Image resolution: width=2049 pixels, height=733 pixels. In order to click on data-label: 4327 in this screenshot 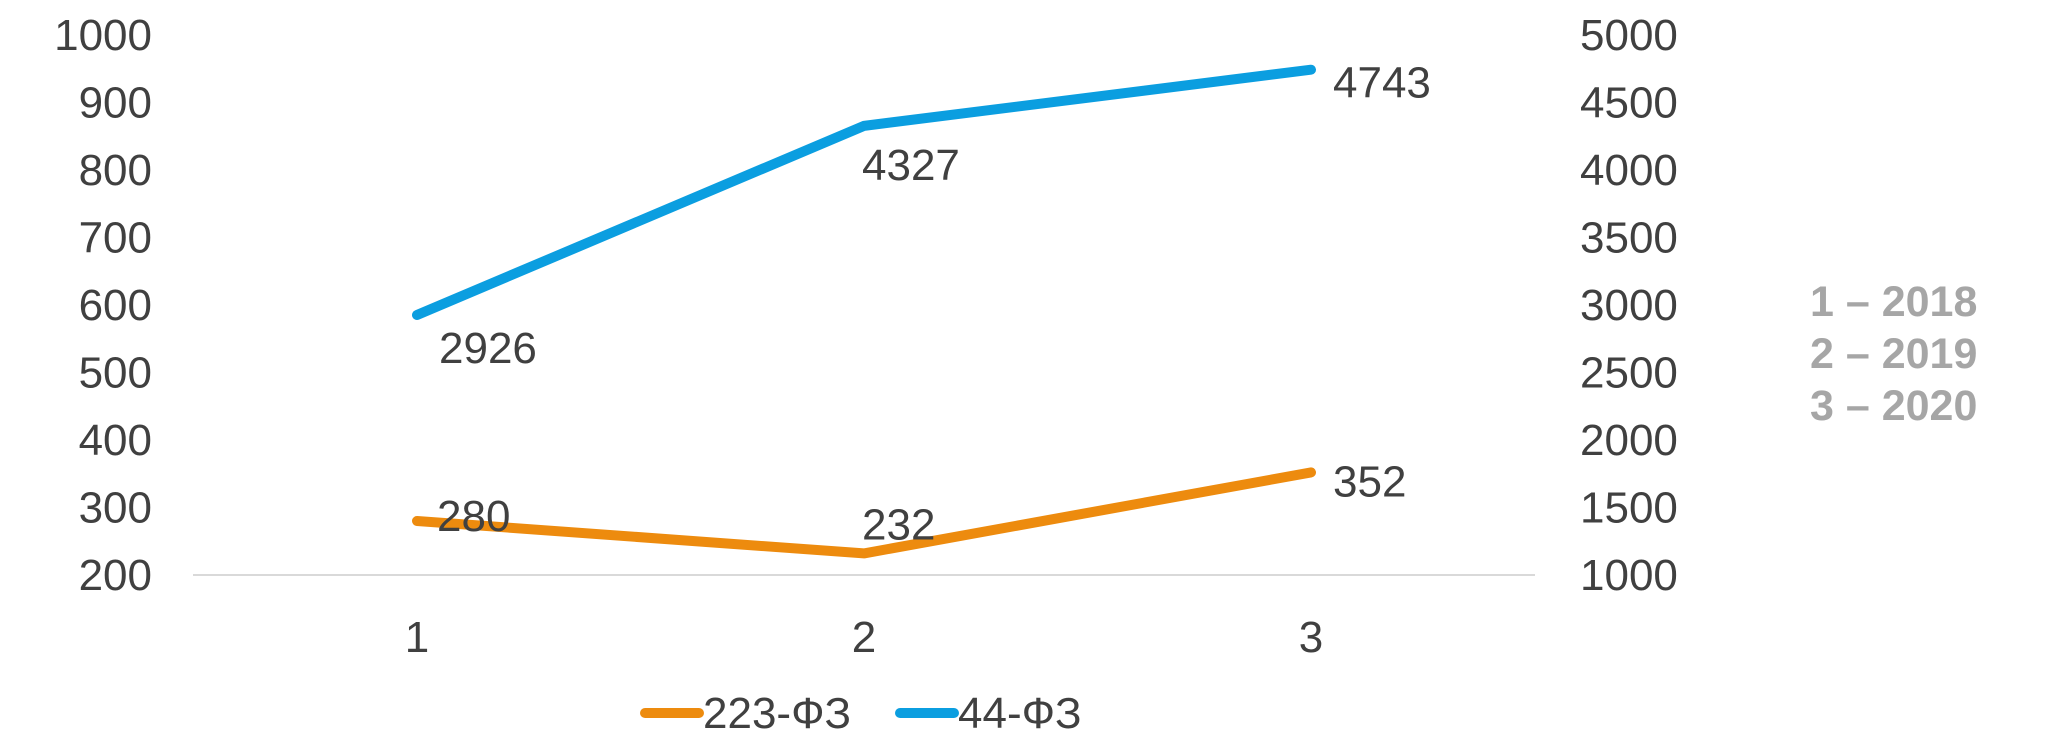, I will do `click(911, 165)`.